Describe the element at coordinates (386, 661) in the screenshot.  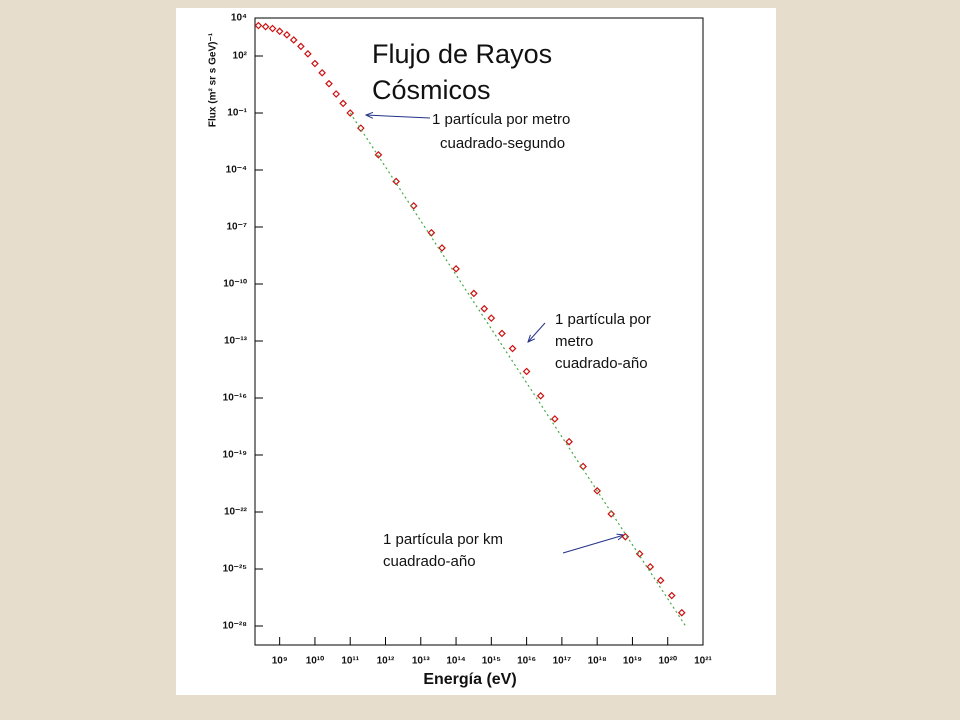
I see `x-tick-label: 10¹²` at that location.